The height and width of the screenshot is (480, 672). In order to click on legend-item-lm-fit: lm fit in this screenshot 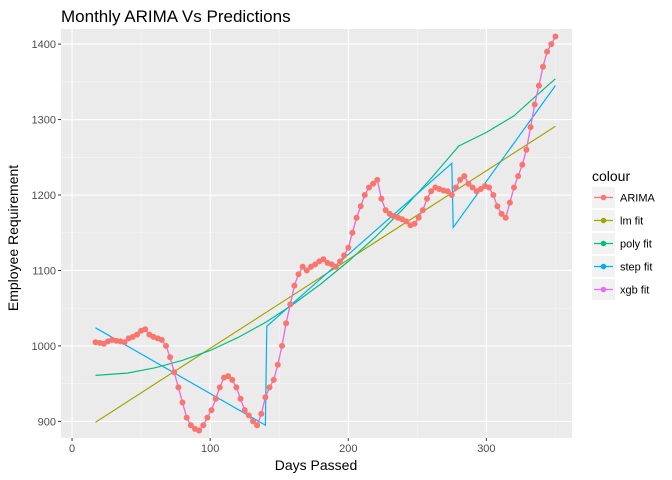, I will do `click(617, 220)`.